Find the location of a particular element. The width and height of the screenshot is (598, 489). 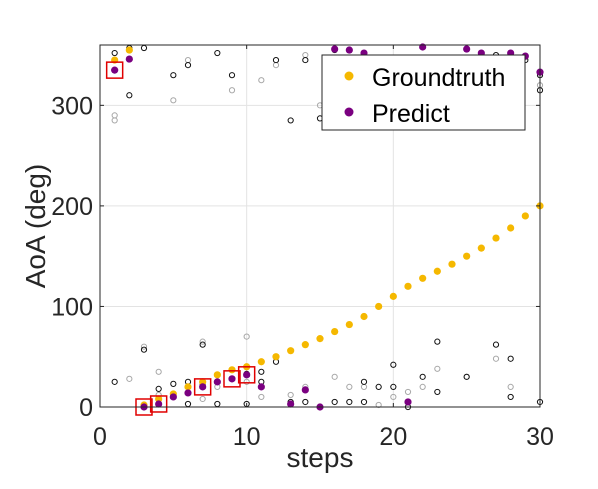

y-tick-label: 100 is located at coordinates (72, 307).